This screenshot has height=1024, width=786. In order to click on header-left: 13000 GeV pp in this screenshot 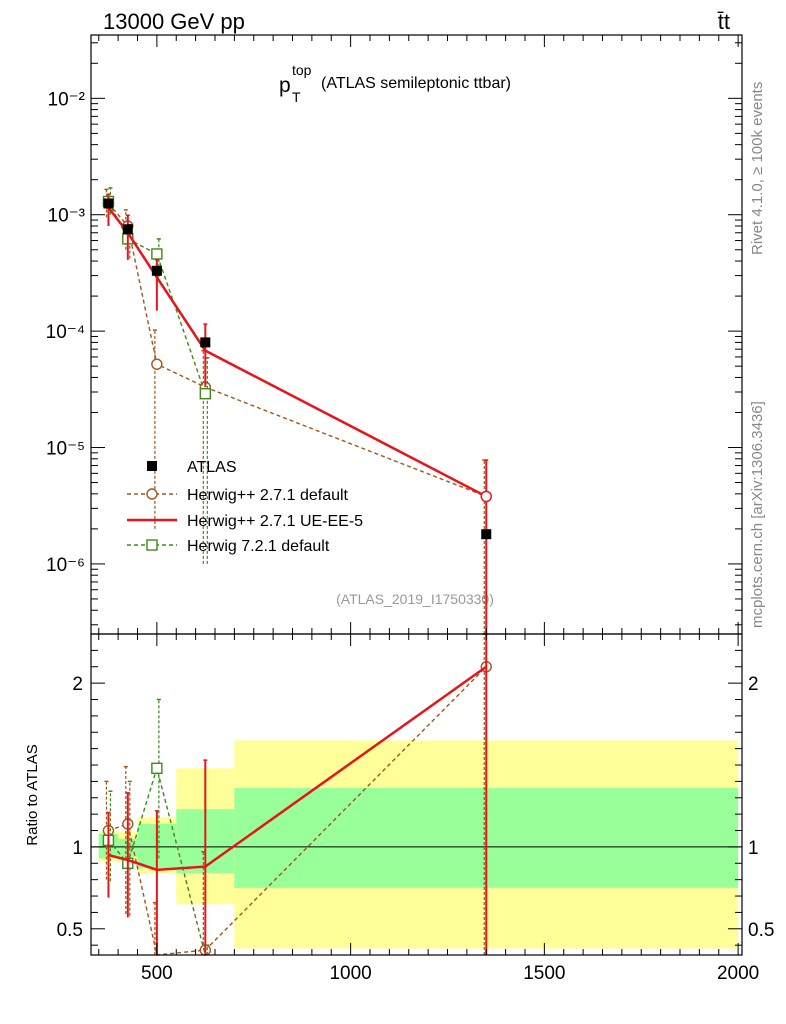, I will do `click(174, 21)`.